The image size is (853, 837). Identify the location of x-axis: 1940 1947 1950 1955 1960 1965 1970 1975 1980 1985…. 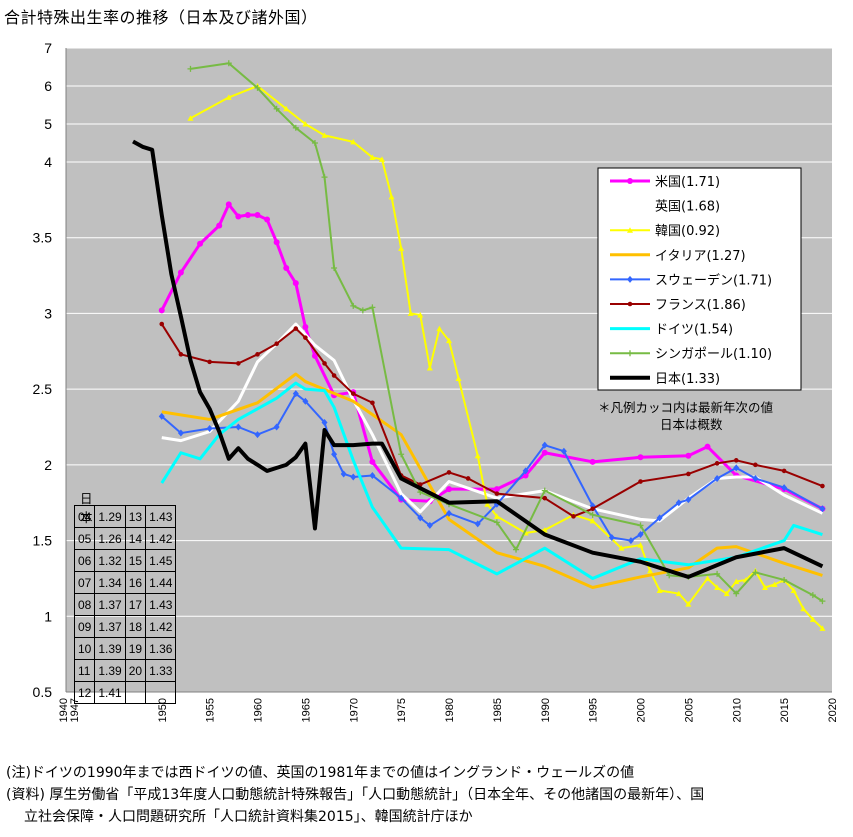
(448, 710).